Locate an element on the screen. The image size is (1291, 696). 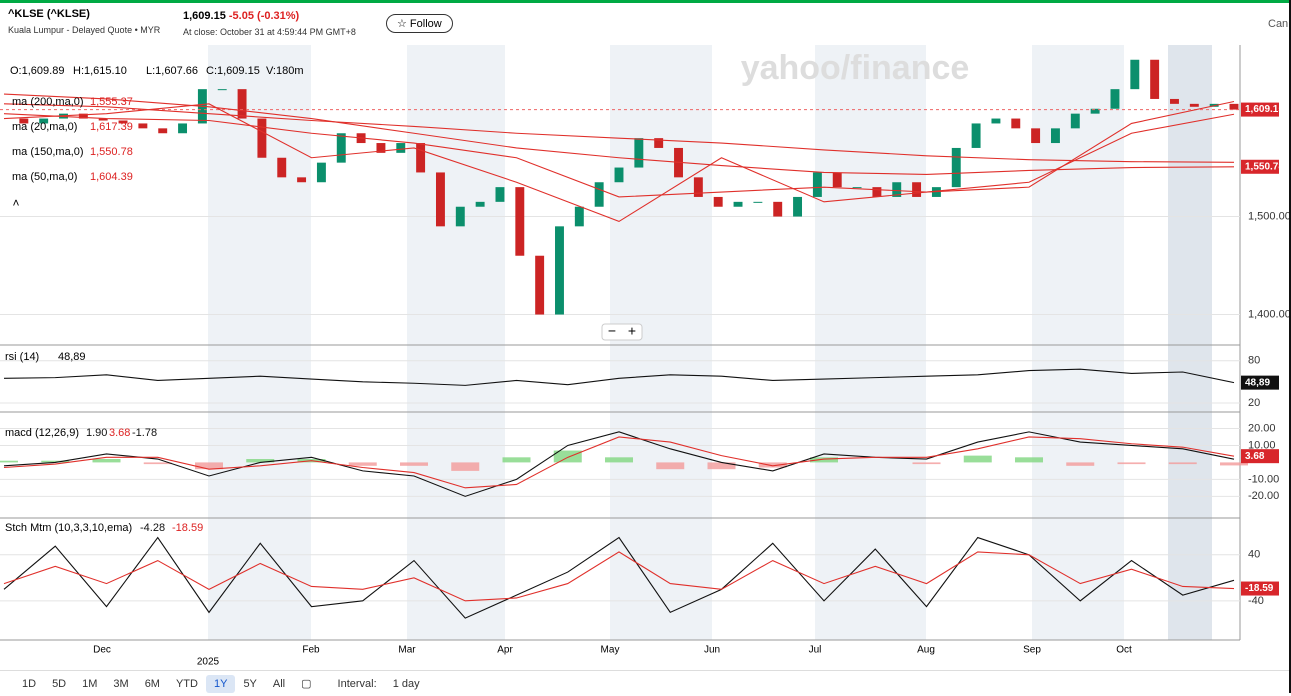
calendar: ▢ is located at coordinates (306, 684).